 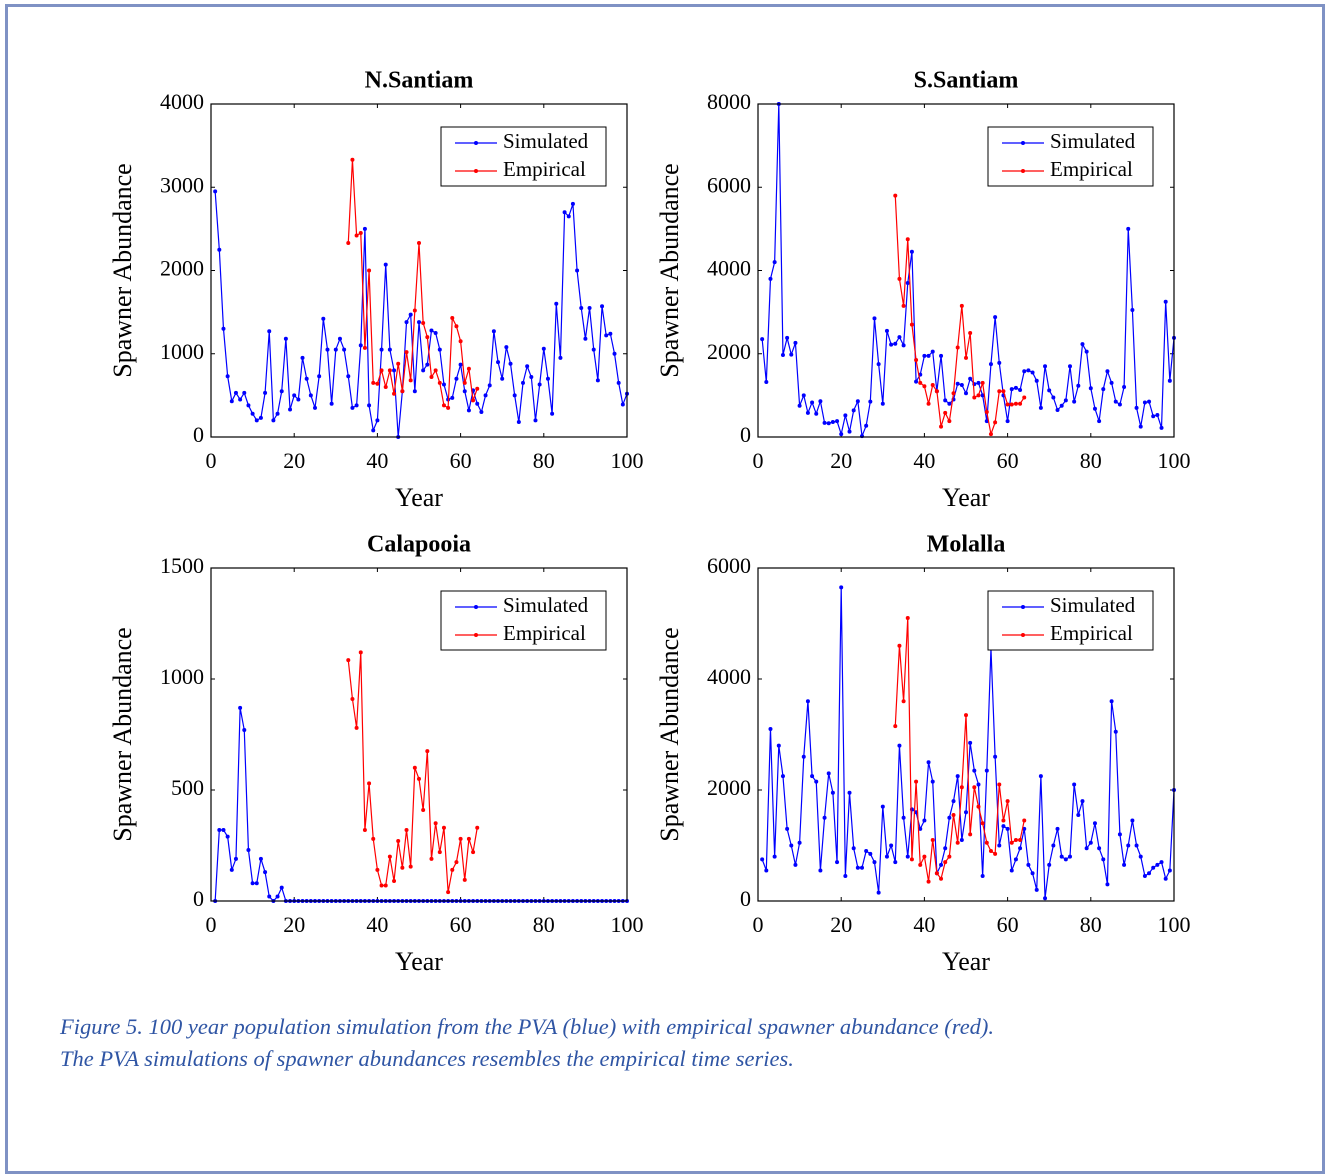 I want to click on y-axis-label: Spawner Abundance, so click(x=669, y=734).